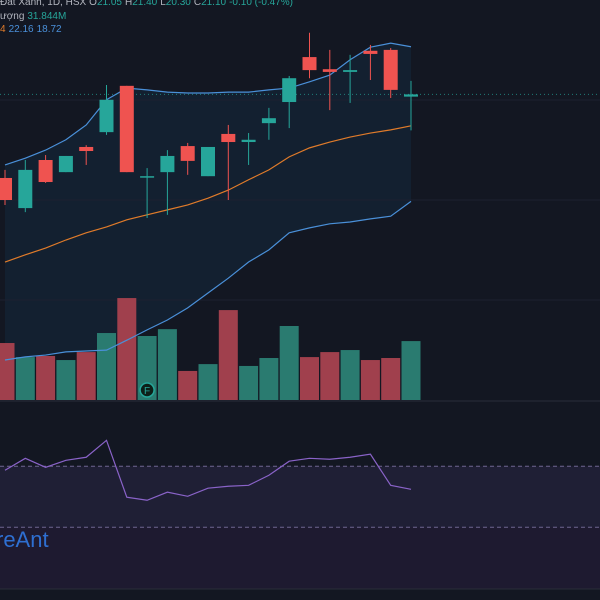 The image size is (600, 600). Describe the element at coordinates (49, 29) in the screenshot. I see `band-value: 18.72` at that location.